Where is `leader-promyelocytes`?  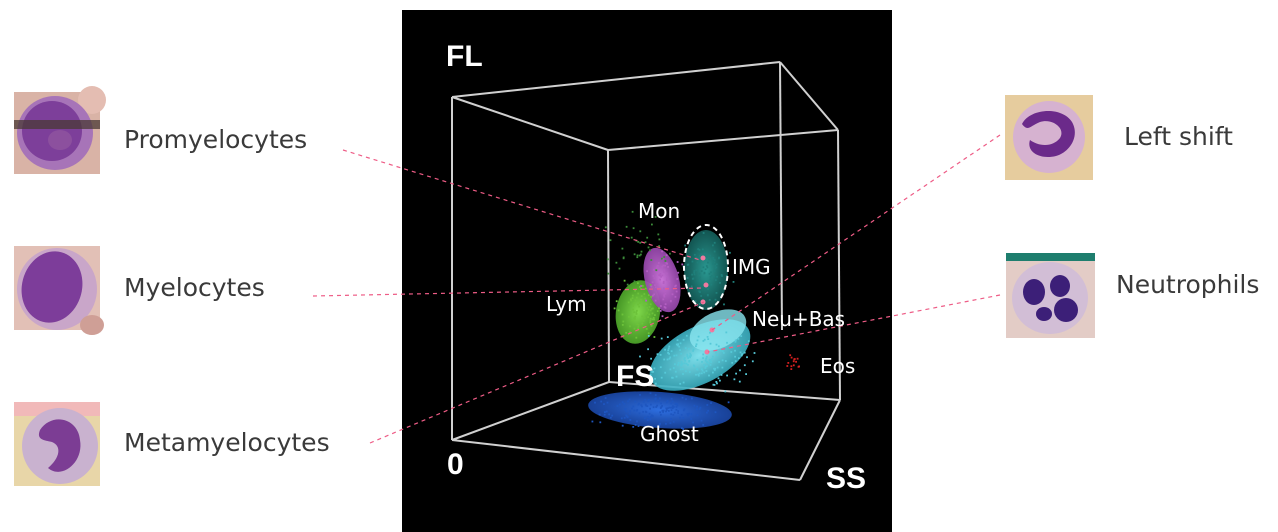 leader-promyelocytes is located at coordinates (521, 205).